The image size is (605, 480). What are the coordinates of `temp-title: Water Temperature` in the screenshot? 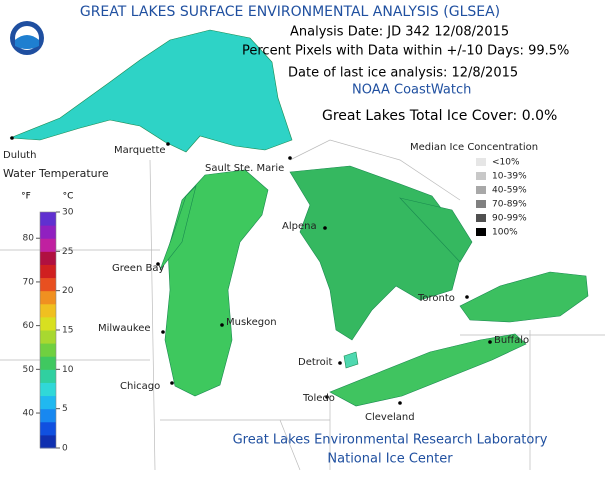 It's located at (56, 173).